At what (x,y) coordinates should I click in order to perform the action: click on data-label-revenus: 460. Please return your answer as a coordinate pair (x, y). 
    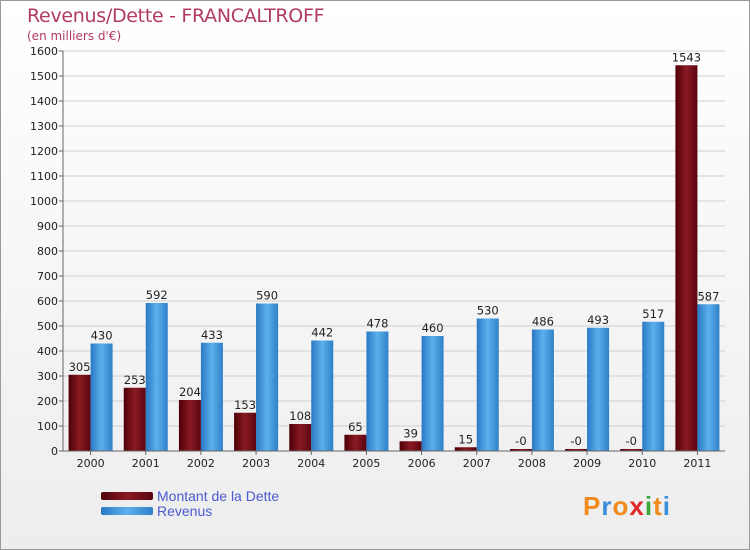
    Looking at the image, I should click on (433, 328).